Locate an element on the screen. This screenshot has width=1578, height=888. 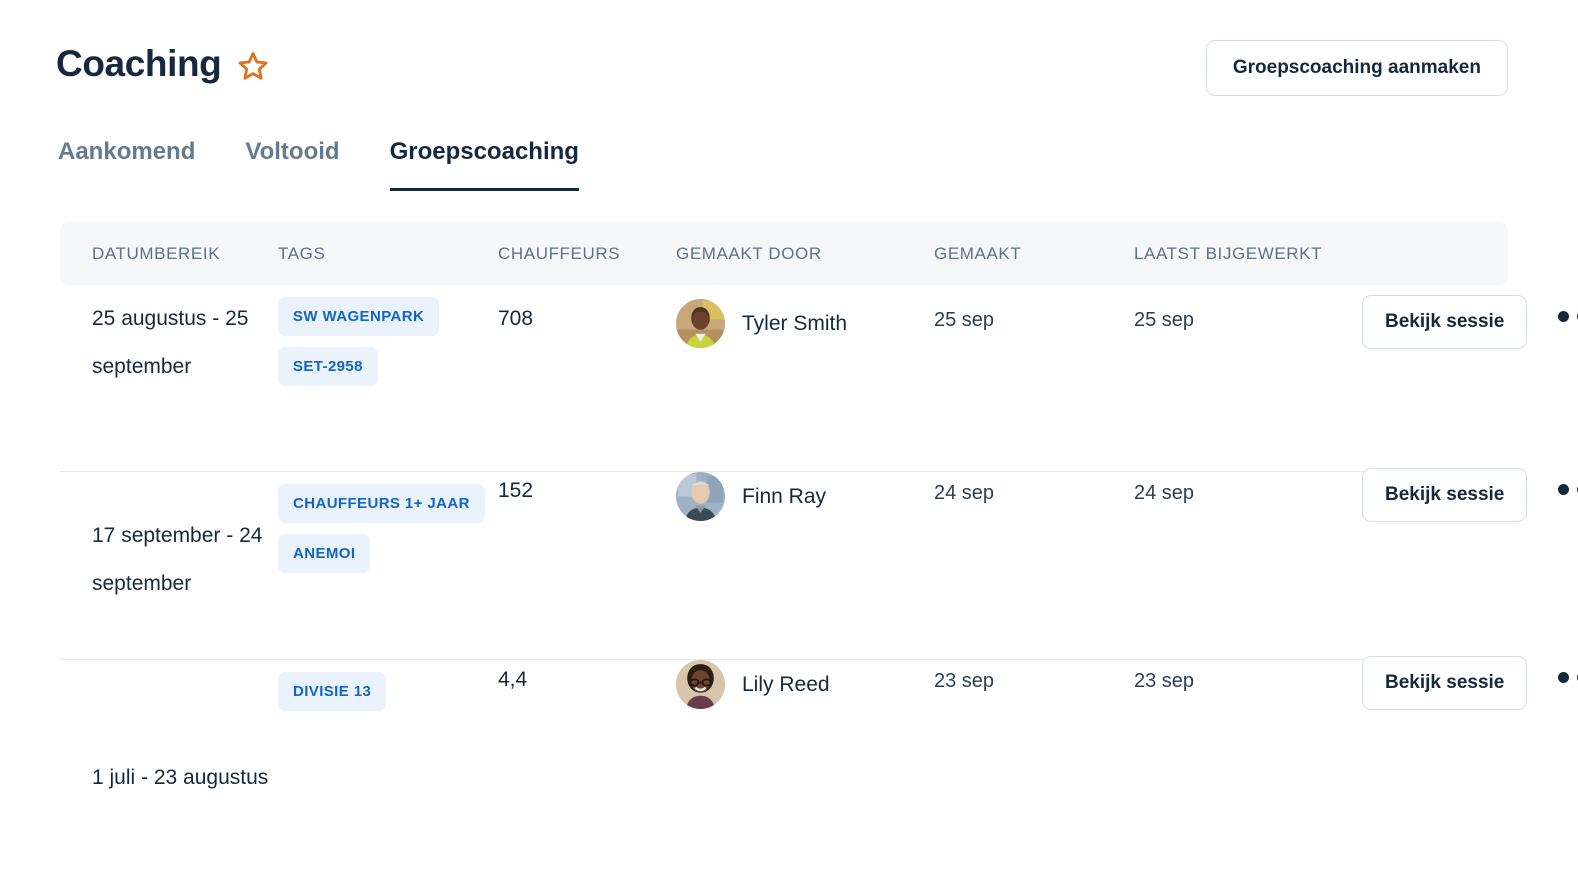
creator: Lily Reed is located at coordinates (753, 684).